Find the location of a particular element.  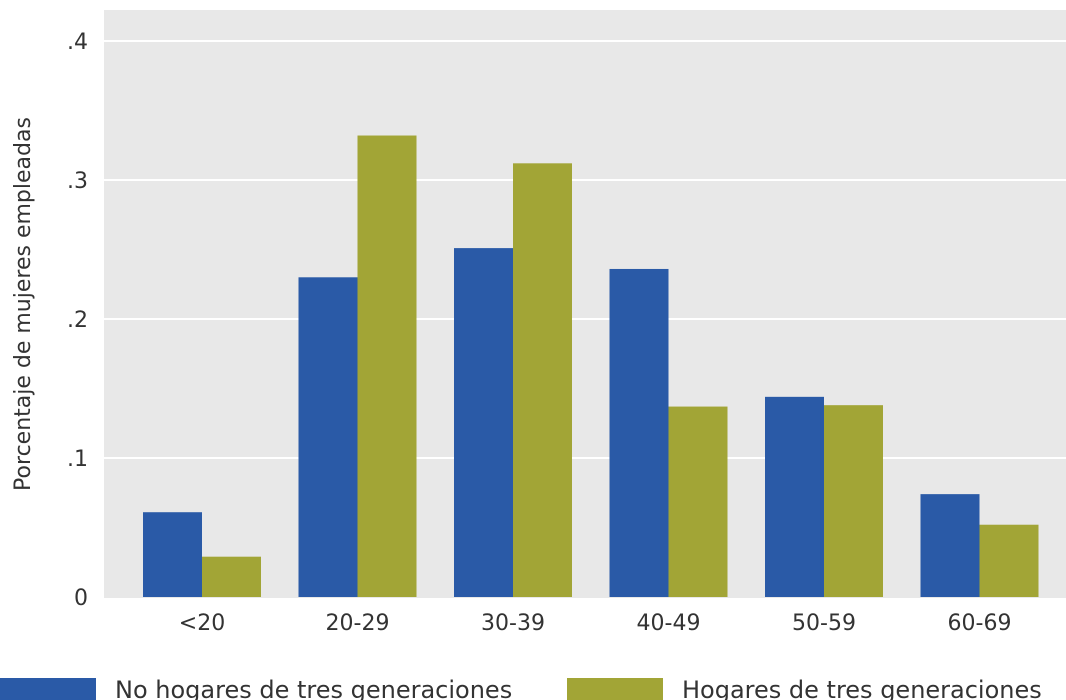

x-tick-label: 20-29 is located at coordinates (358, 623).